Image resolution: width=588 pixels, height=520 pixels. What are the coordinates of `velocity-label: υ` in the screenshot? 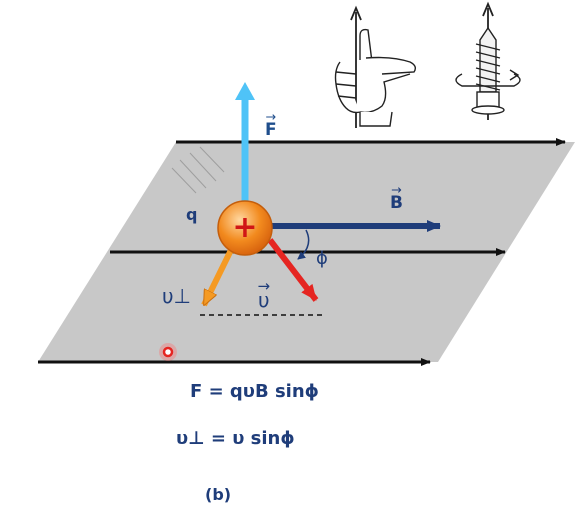 It's located at (264, 300).